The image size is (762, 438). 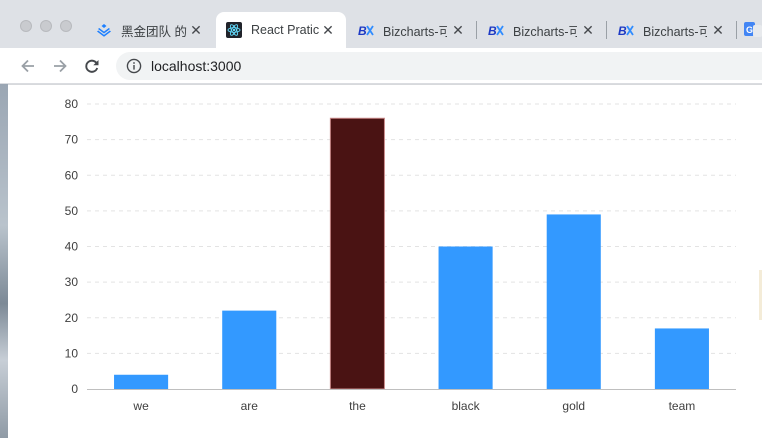 I want to click on x-tick-label: black, so click(x=466, y=406).